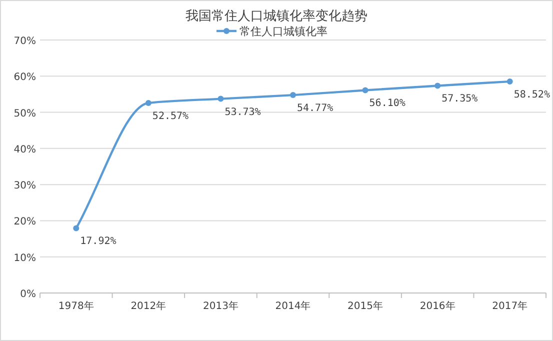 The width and height of the screenshot is (553, 341). Describe the element at coordinates (438, 306) in the screenshot. I see `x-tick-label: 2016年` at that location.